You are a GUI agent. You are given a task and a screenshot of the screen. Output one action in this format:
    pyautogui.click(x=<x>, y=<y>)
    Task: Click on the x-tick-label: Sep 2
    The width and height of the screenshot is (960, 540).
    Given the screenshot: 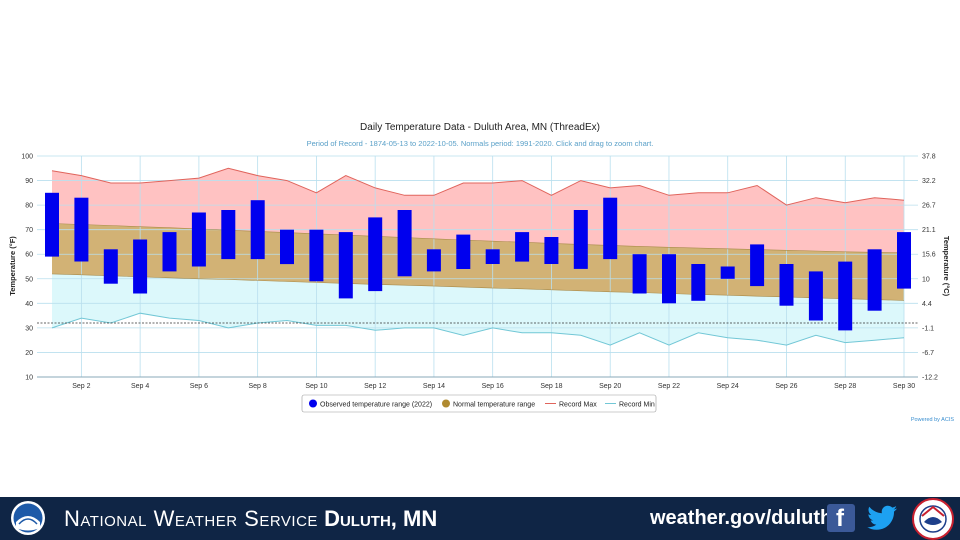 What is the action you would take?
    pyautogui.click(x=81, y=386)
    